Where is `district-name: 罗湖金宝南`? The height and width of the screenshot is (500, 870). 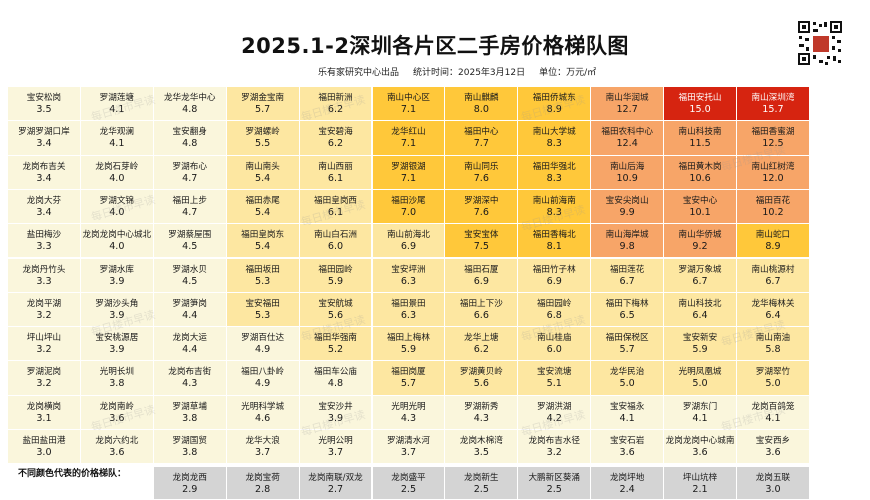
district-name: 罗湖金宝南 is located at coordinates (263, 98).